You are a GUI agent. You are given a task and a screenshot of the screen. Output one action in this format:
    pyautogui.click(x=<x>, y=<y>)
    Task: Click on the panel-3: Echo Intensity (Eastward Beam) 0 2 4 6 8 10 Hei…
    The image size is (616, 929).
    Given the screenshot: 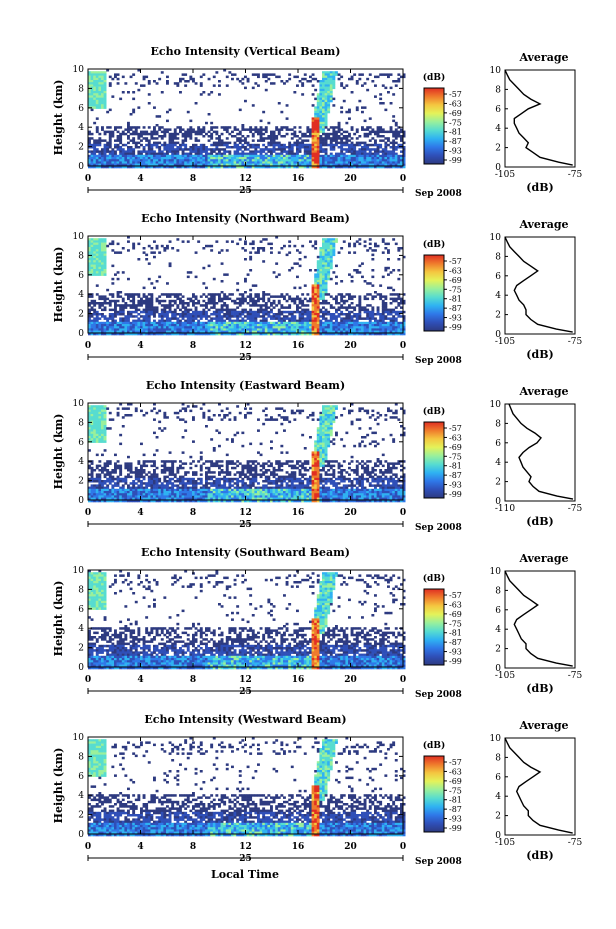 What is the action you would take?
    pyautogui.click(x=317, y=456)
    